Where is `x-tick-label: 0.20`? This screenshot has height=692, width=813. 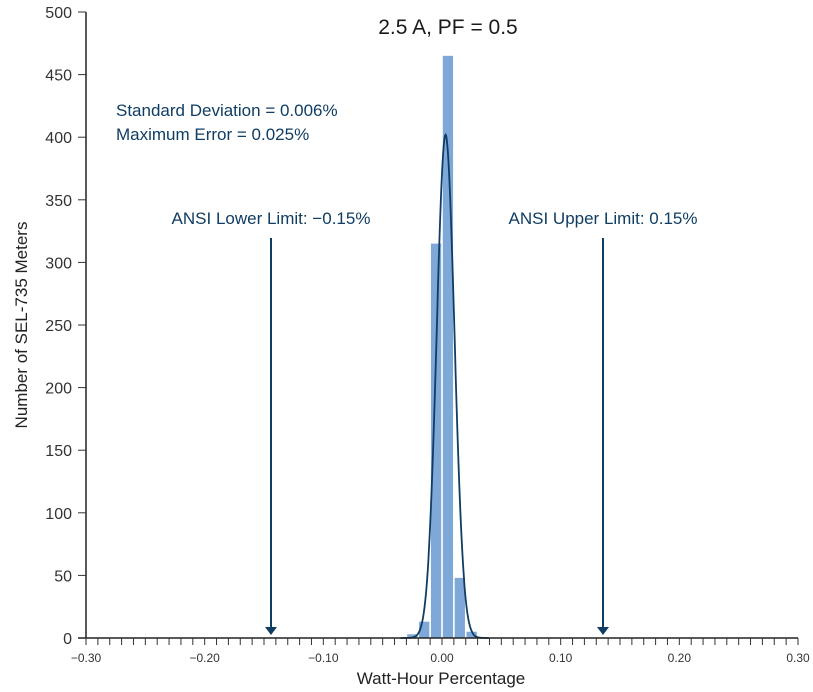 x-tick-label: 0.20 is located at coordinates (680, 658).